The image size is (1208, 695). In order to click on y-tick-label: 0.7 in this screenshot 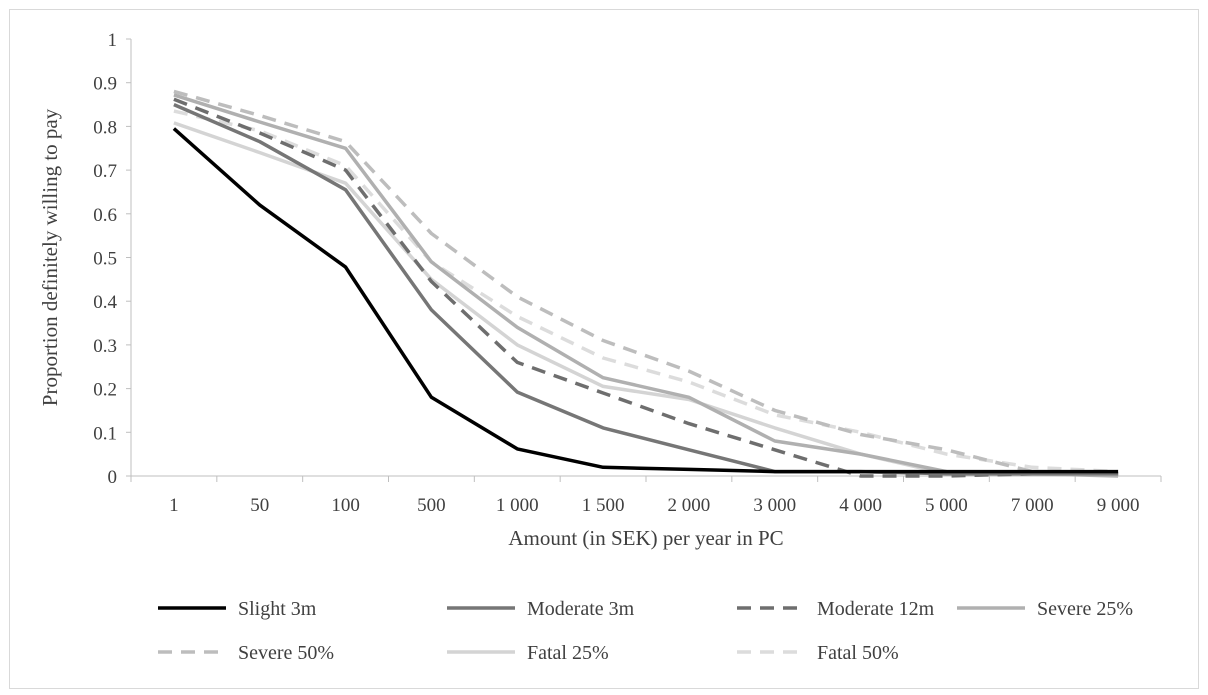, I will do `click(105, 171)`.